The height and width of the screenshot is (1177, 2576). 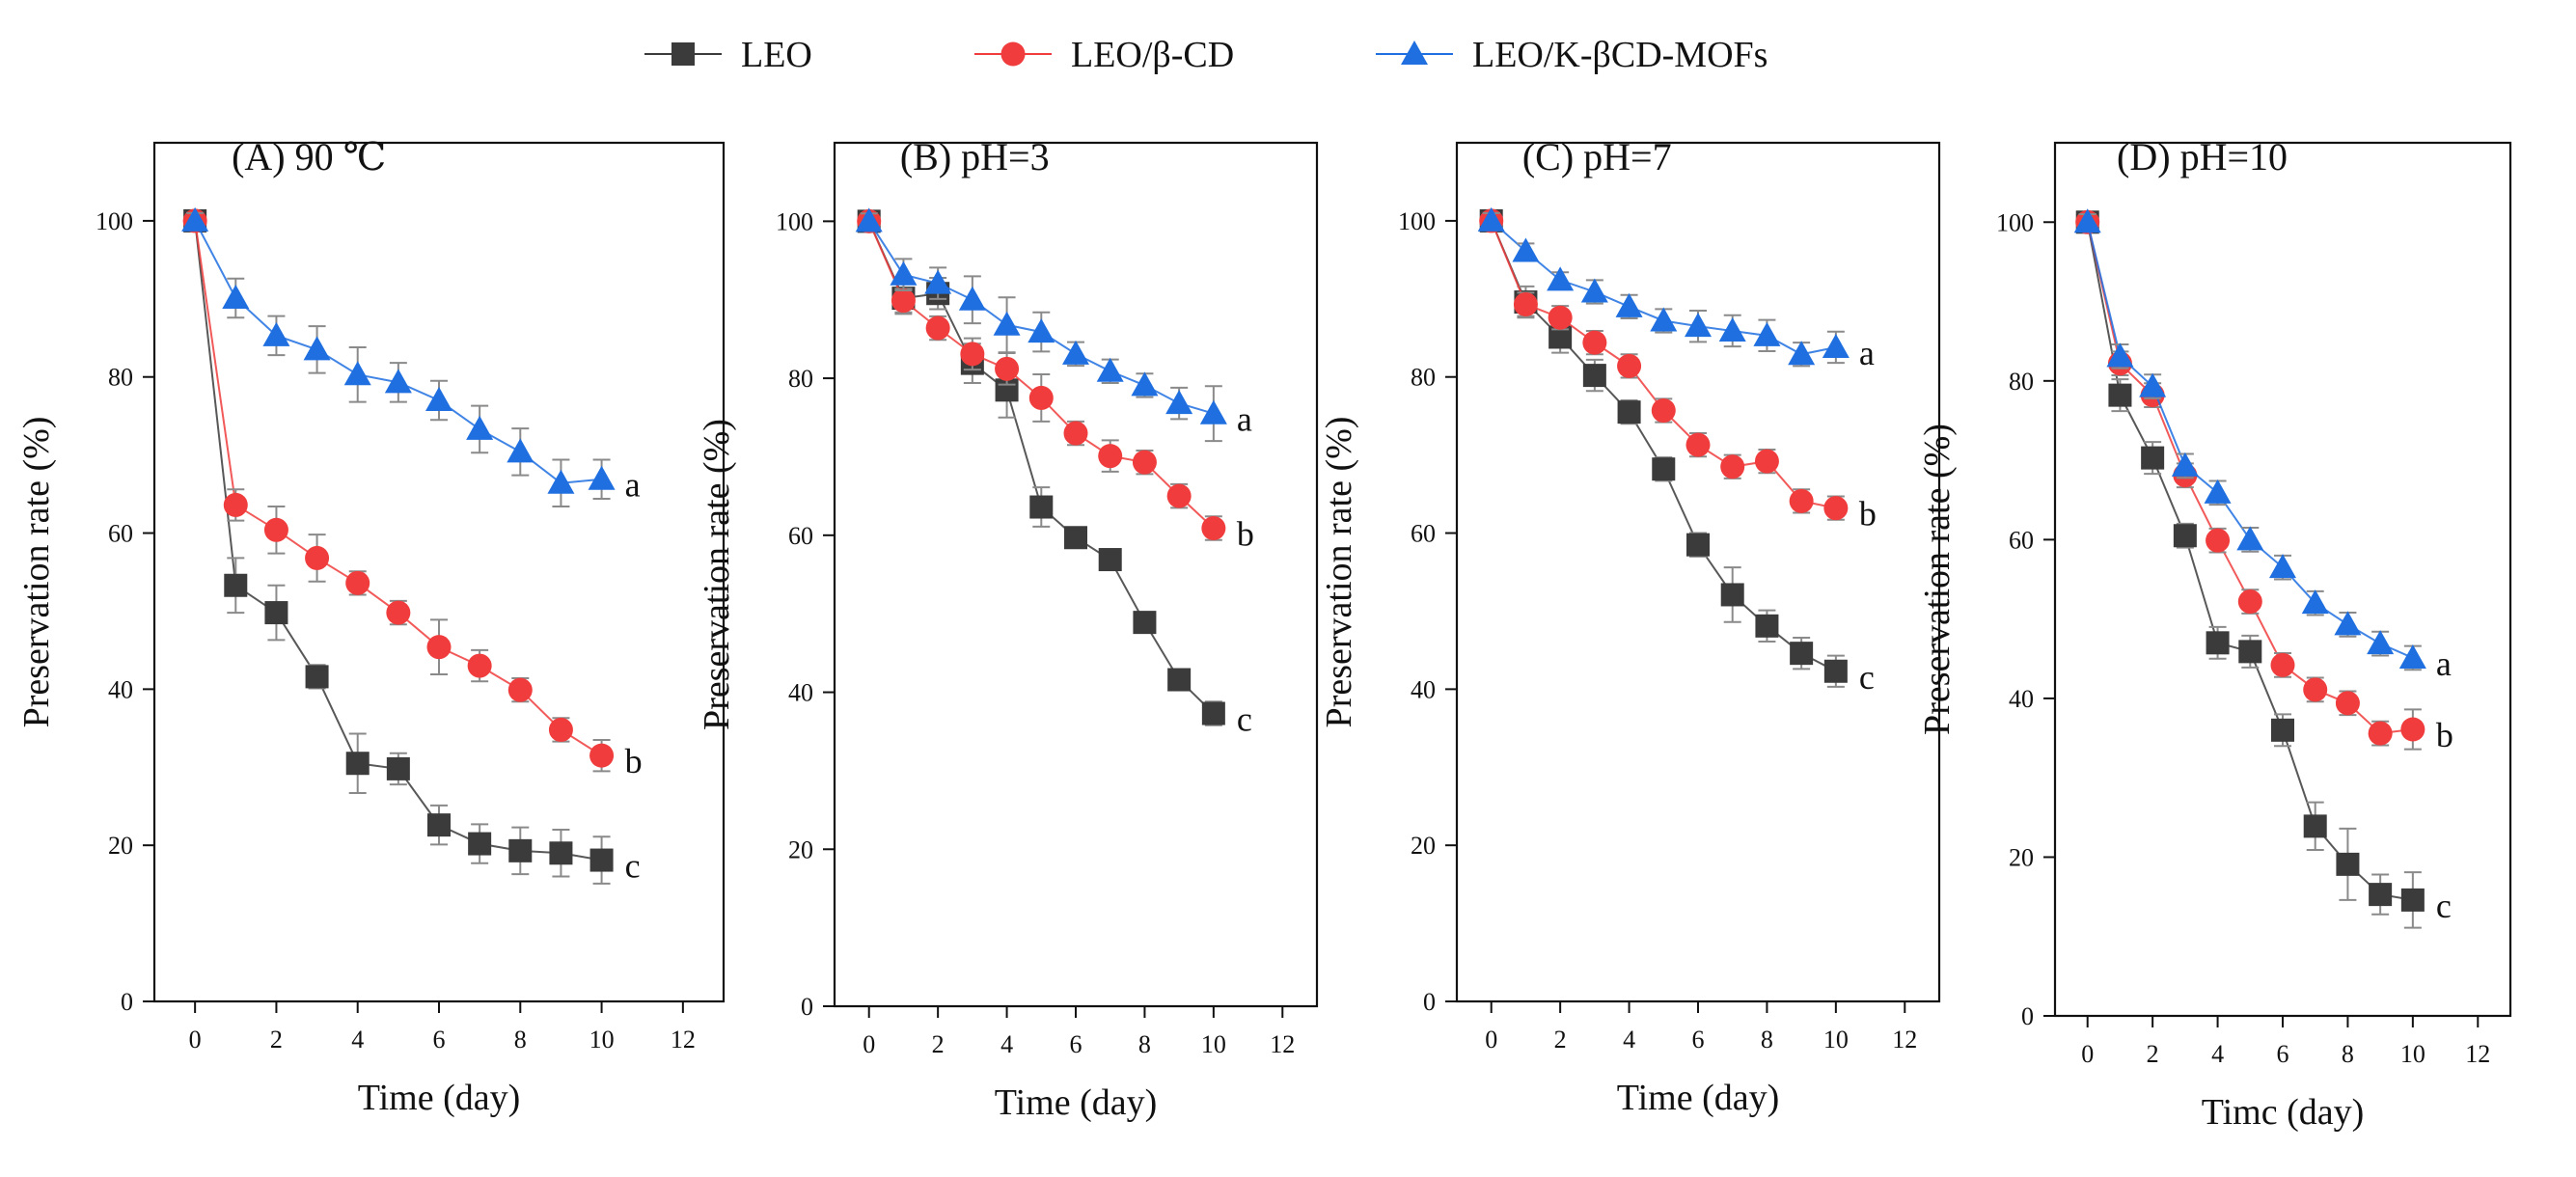 What do you see at coordinates (975, 156) in the screenshot?
I see `panel-title: (B) pH=3` at bounding box center [975, 156].